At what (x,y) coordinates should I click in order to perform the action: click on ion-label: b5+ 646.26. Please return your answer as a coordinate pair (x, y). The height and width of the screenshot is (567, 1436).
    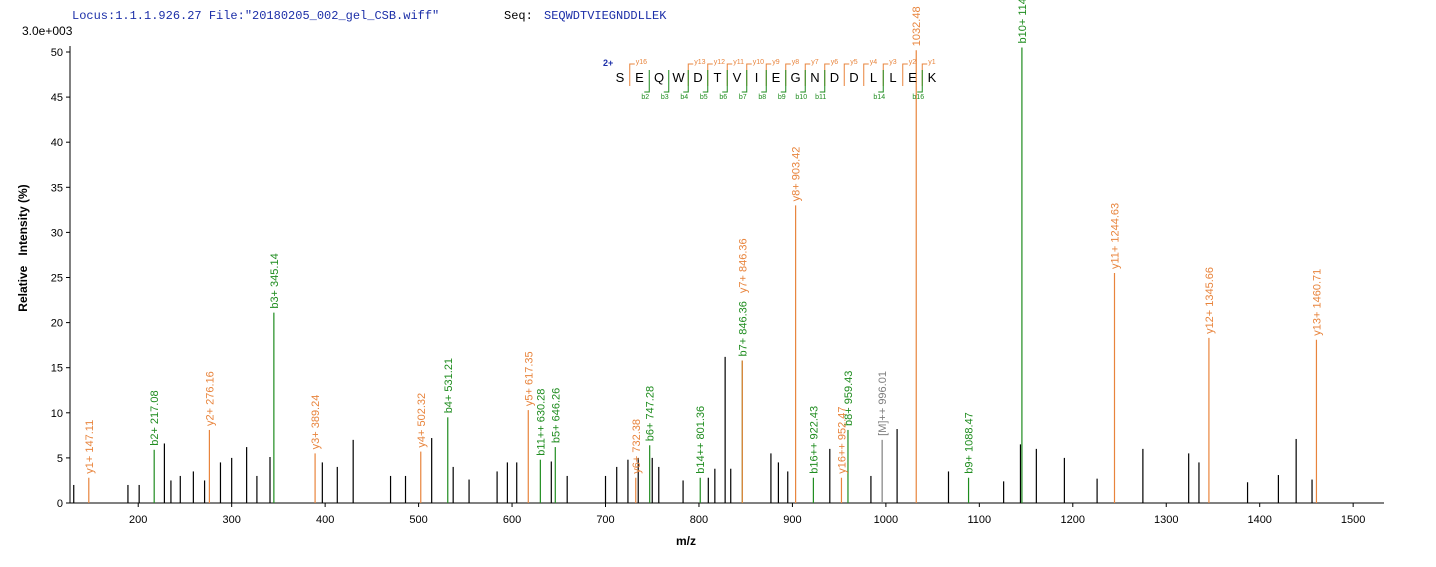
    Looking at the image, I should click on (556, 415).